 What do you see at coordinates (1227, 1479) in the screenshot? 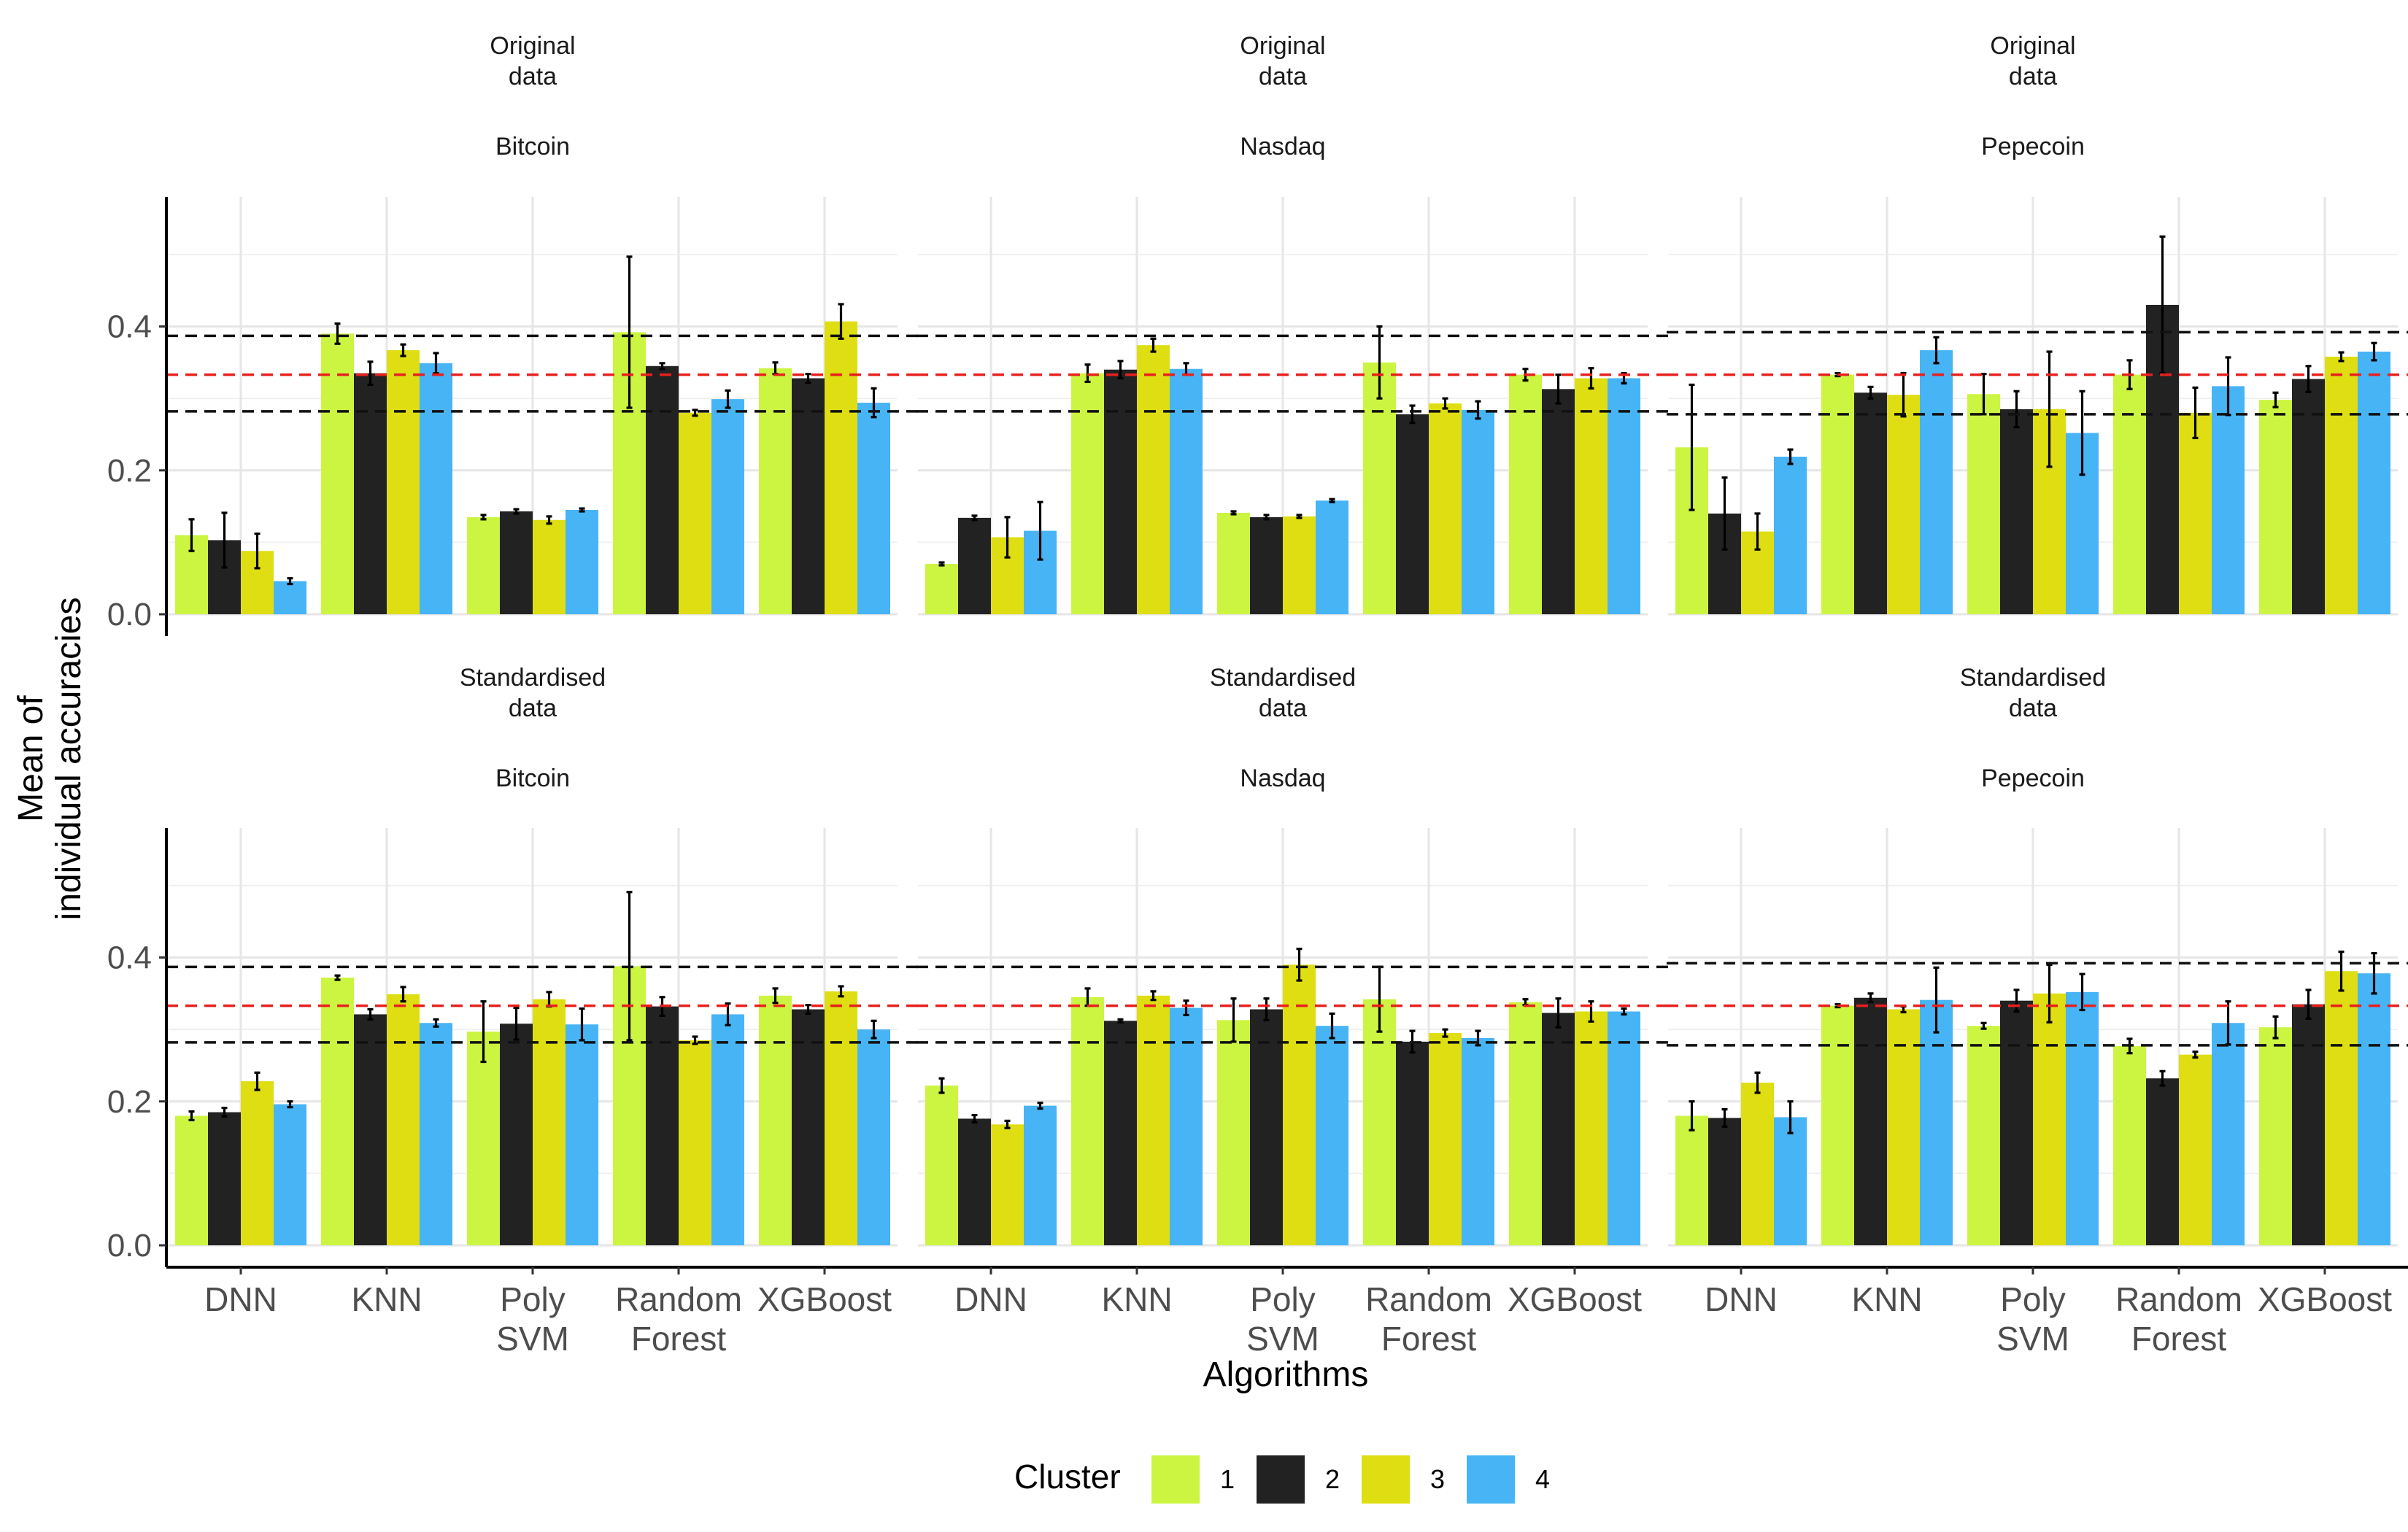
I see `legend-label-1: 1` at bounding box center [1227, 1479].